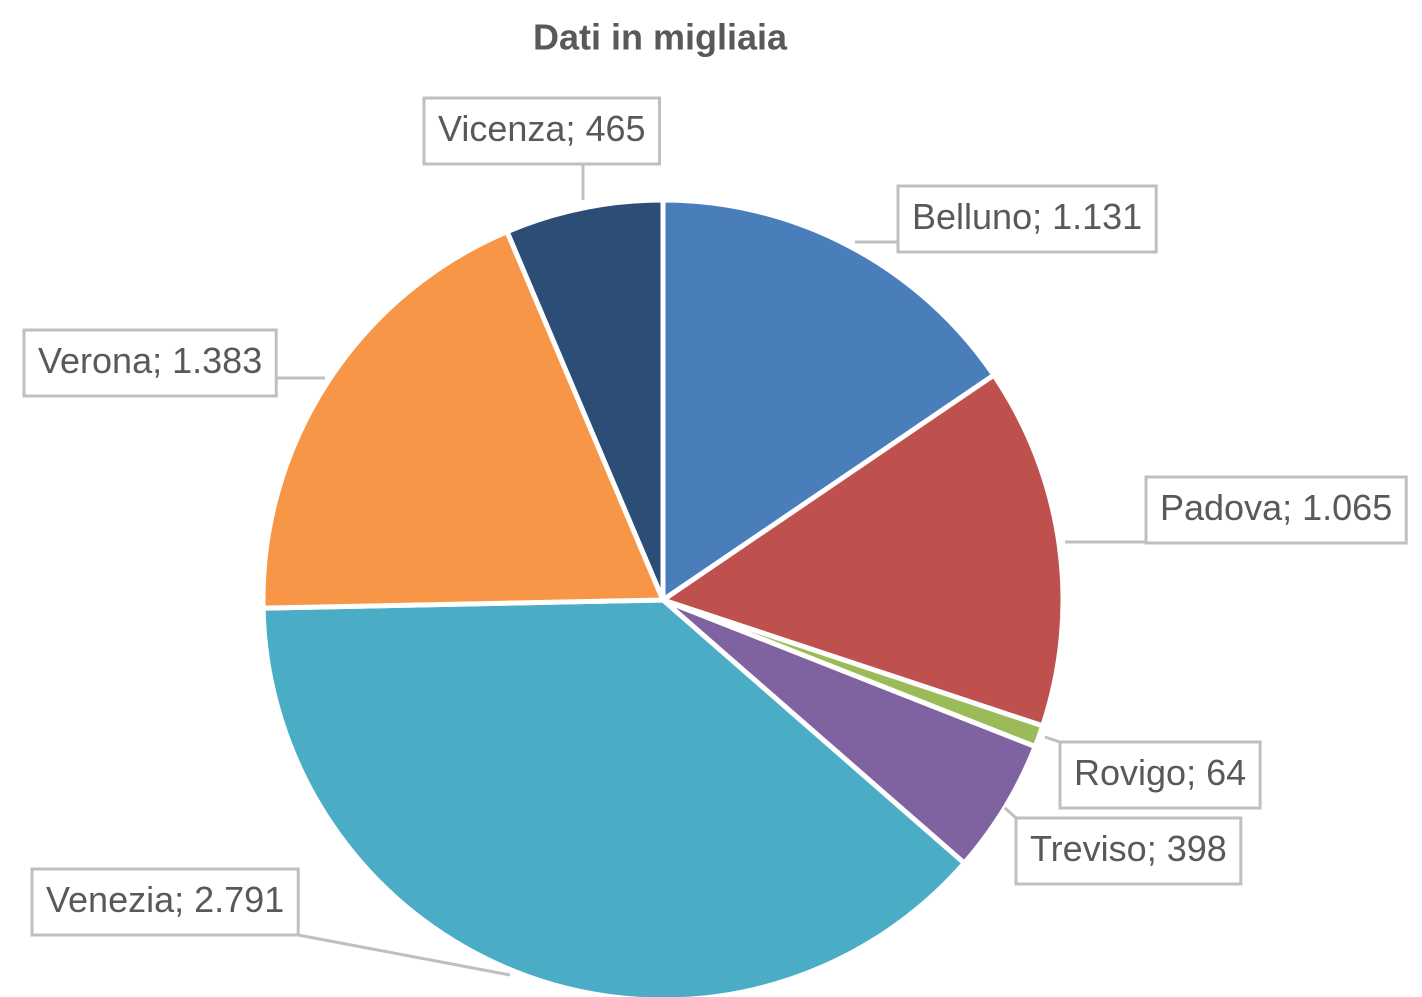 The width and height of the screenshot is (1422, 997). I want to click on data-label: Rovigo; 64, so click(1160, 775).